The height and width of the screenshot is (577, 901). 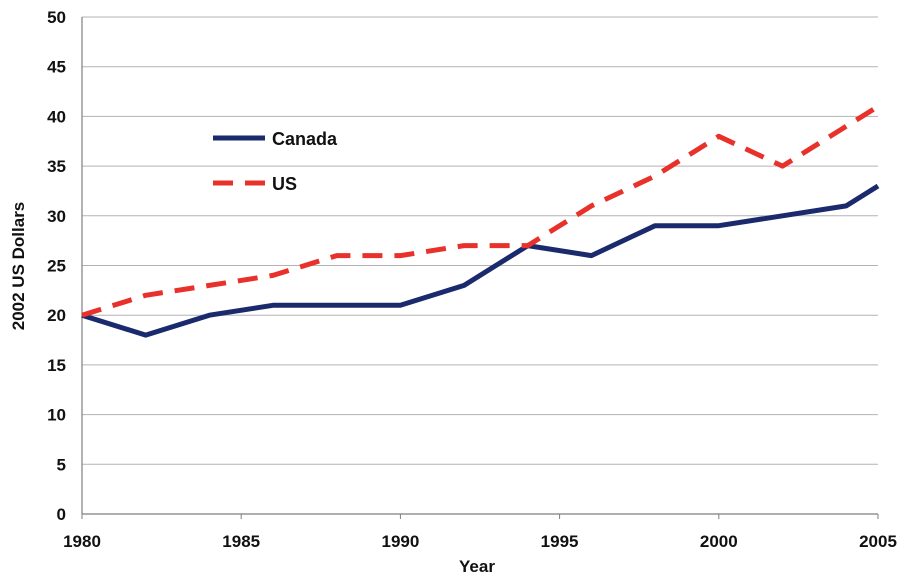 I want to click on y-tick-label: 15, so click(x=56, y=365).